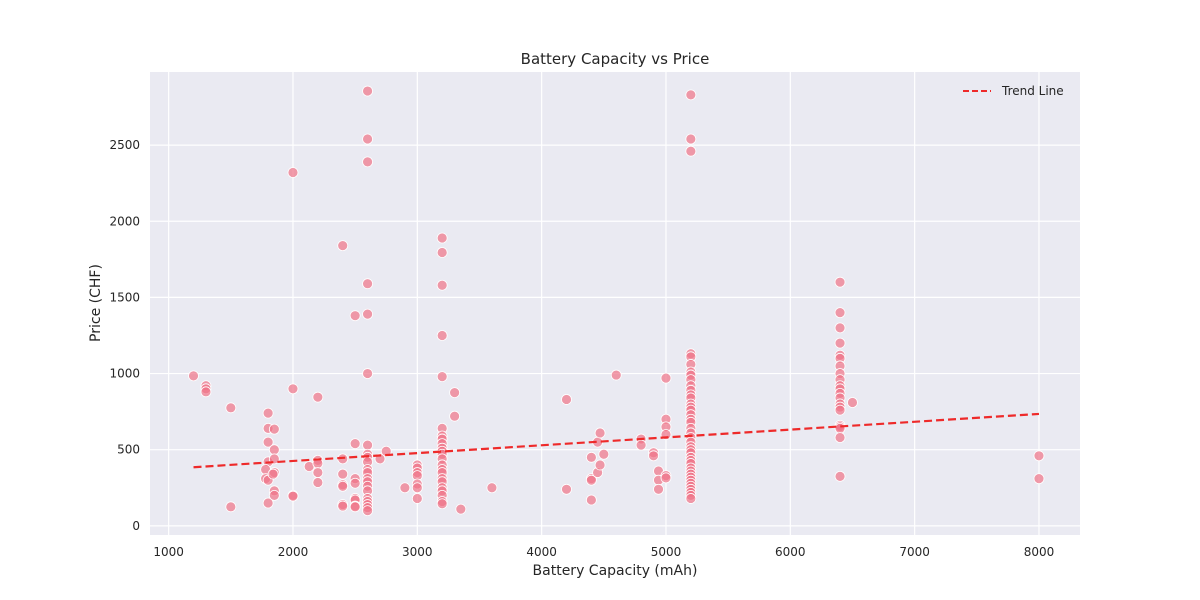 This screenshot has height=600, width=1200. Describe the element at coordinates (124, 374) in the screenshot. I see `y-tick-label: 1000` at that location.